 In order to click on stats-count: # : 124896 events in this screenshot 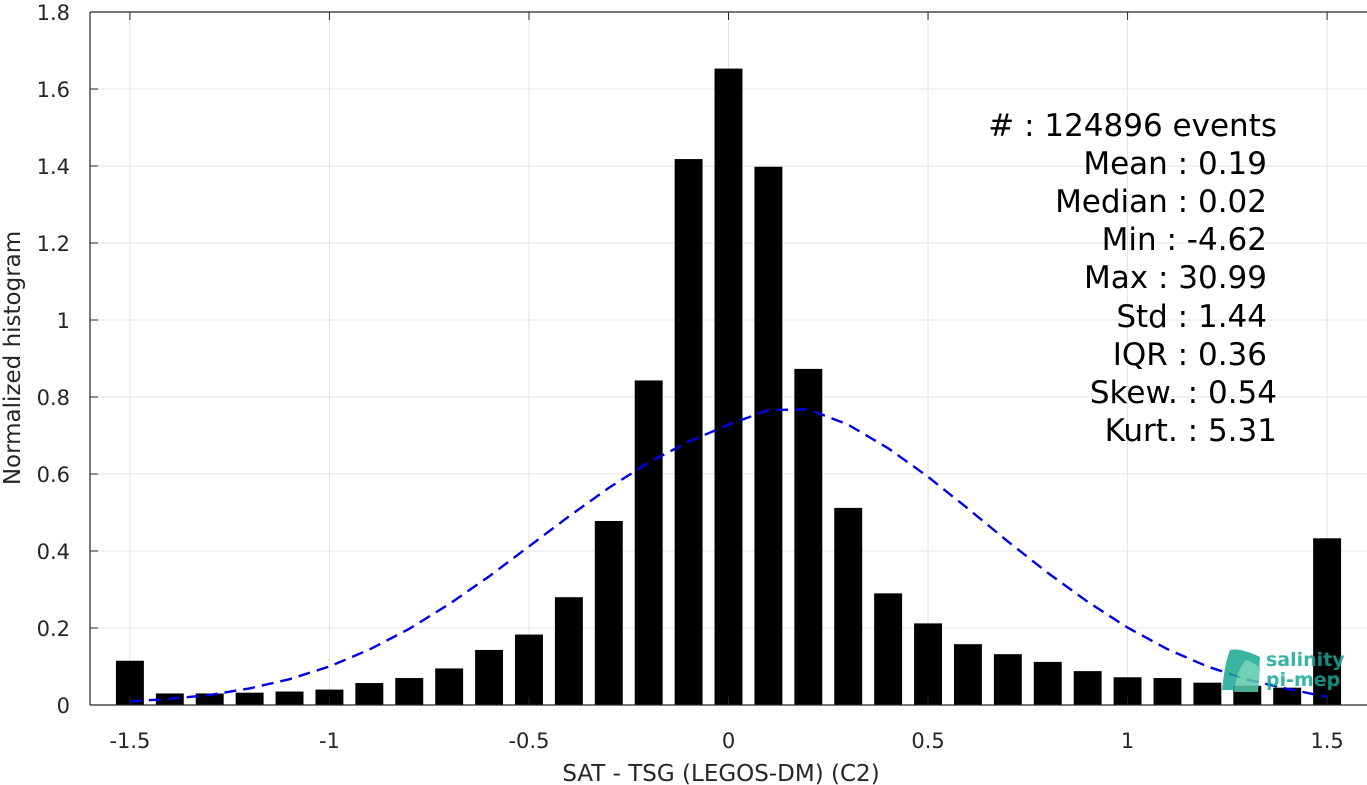, I will do `click(1132, 126)`.